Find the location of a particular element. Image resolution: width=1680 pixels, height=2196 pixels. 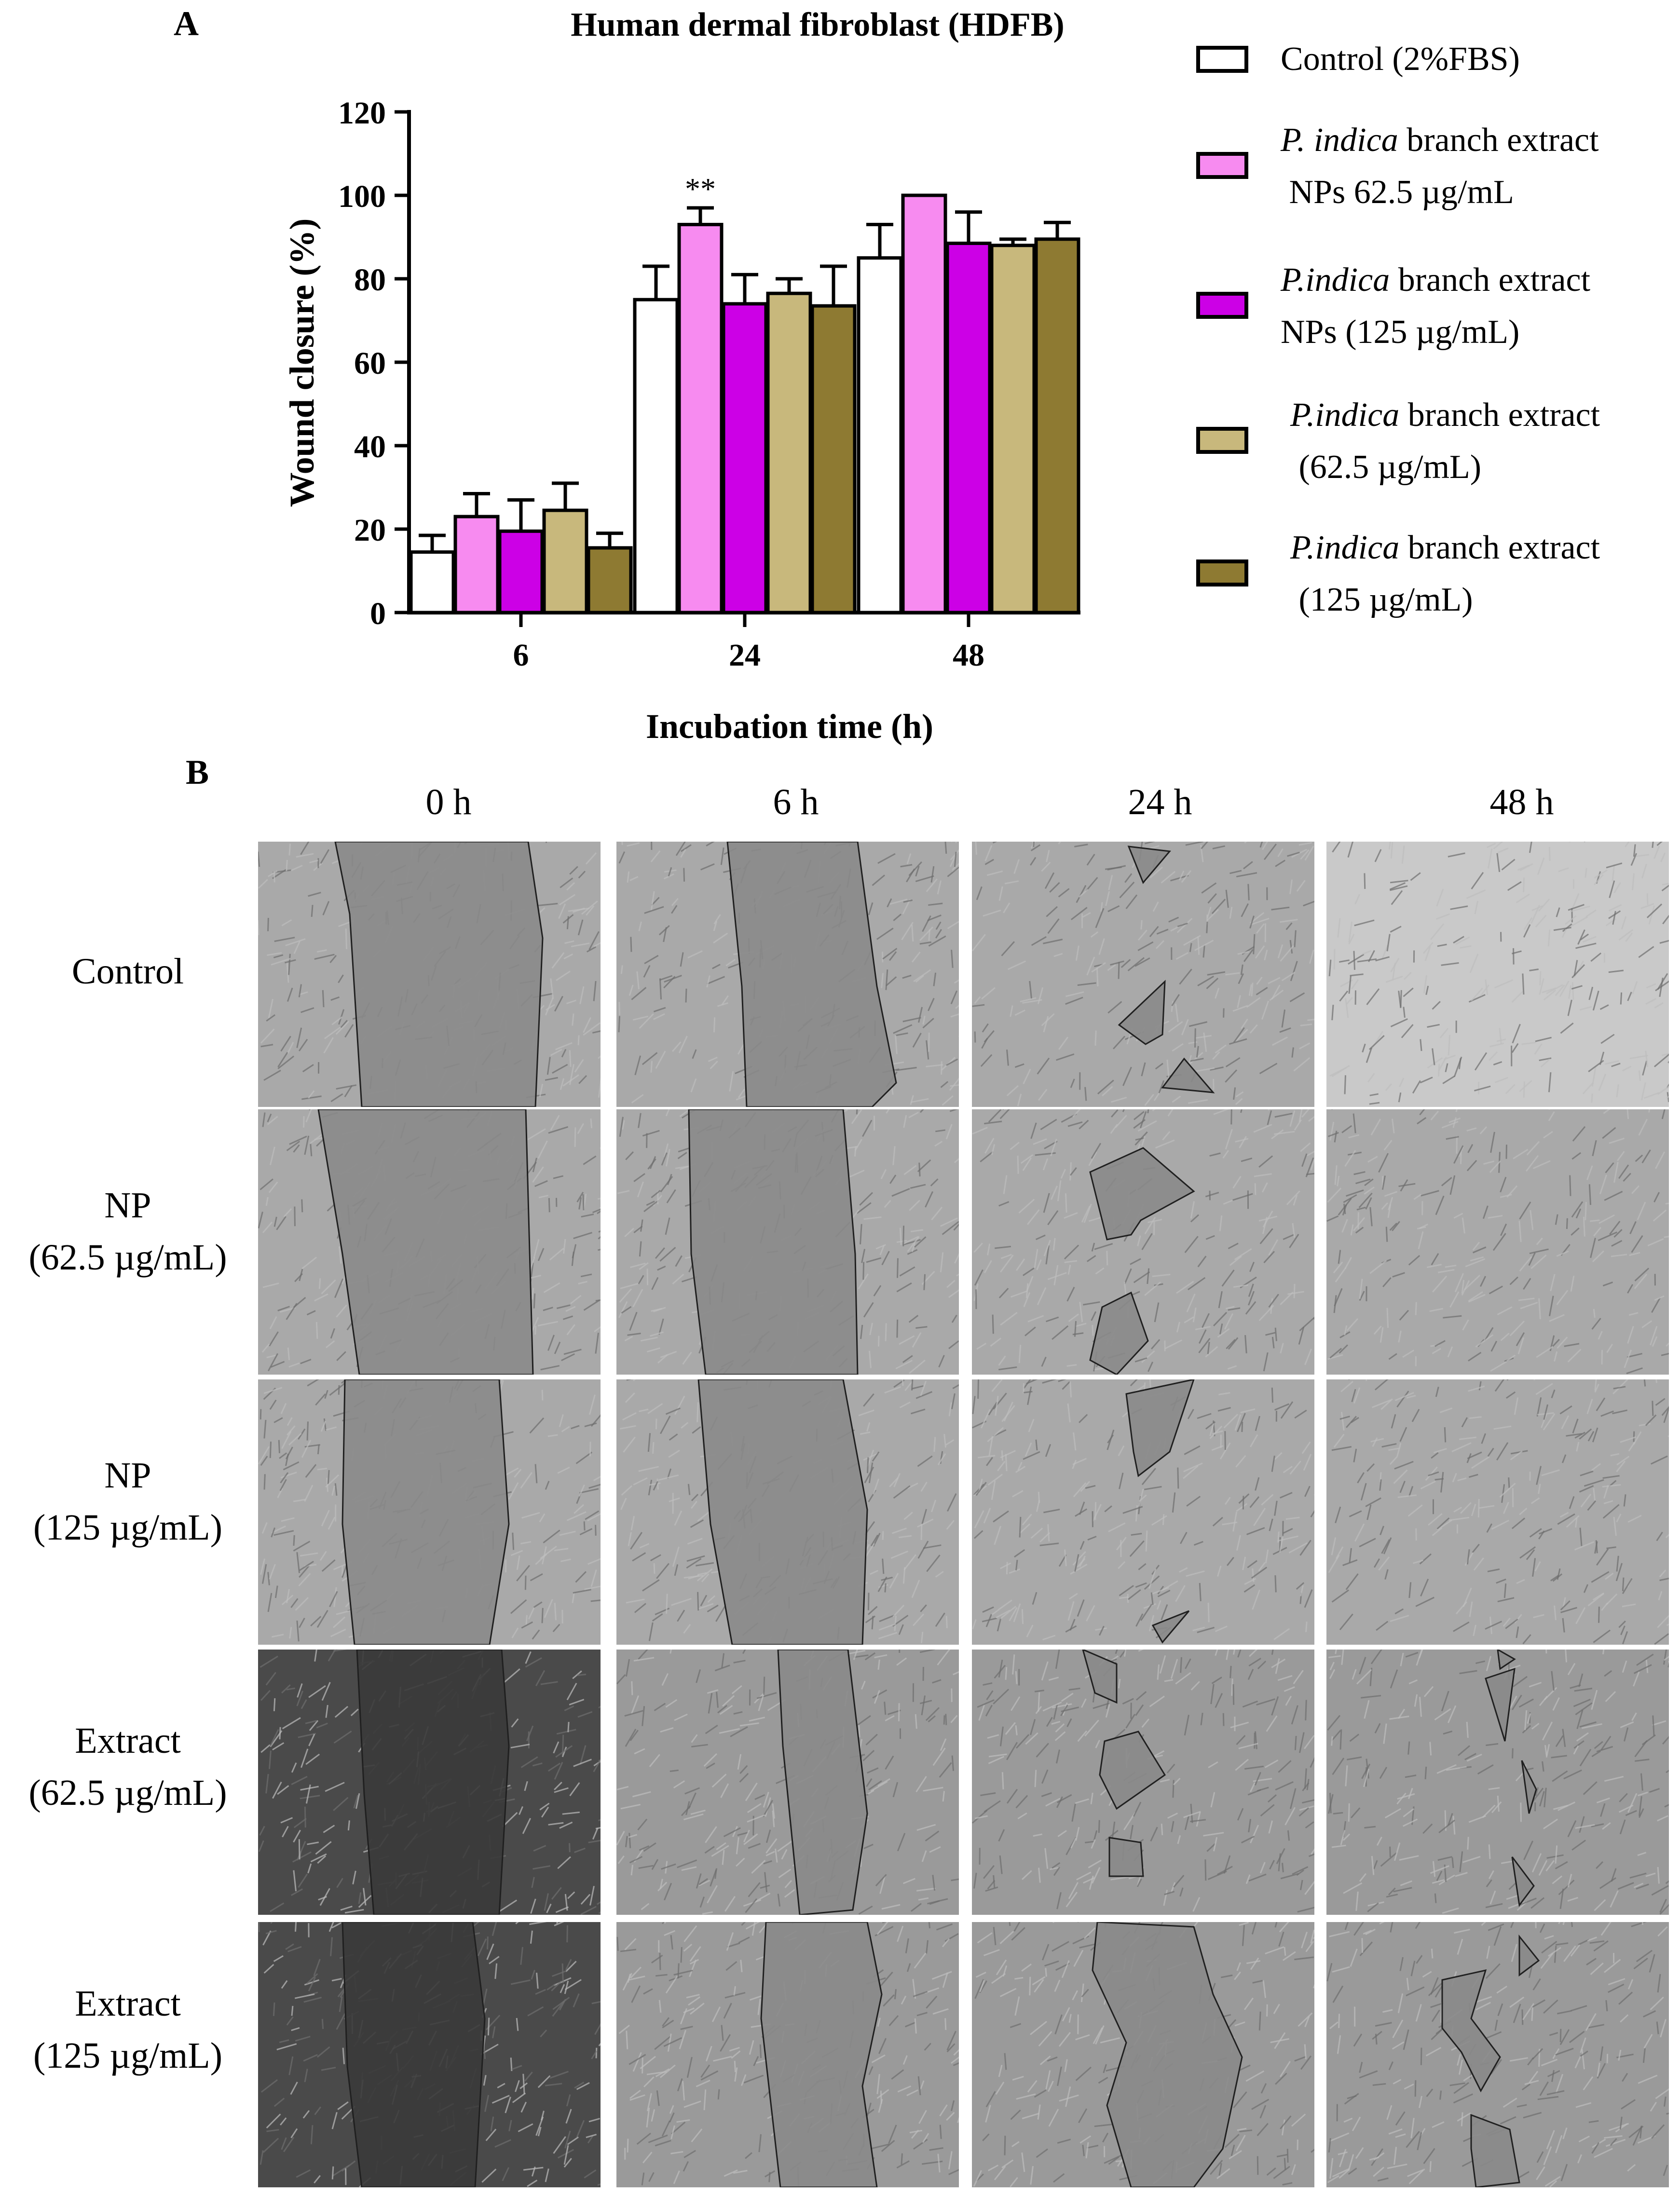

legend-label-2: (125 µg/mL) is located at coordinates (1385, 599).